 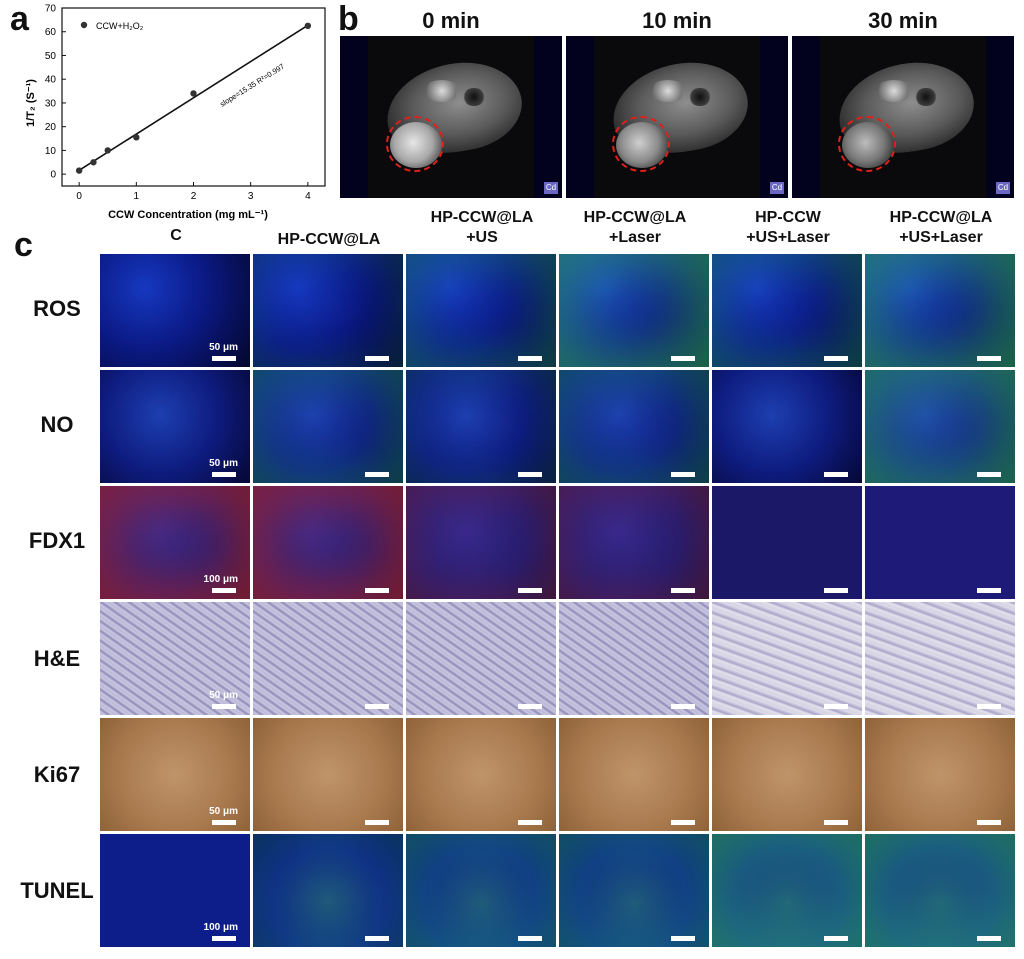 What do you see at coordinates (57, 890) in the screenshot?
I see `row-label-tunel: TUNEL` at bounding box center [57, 890].